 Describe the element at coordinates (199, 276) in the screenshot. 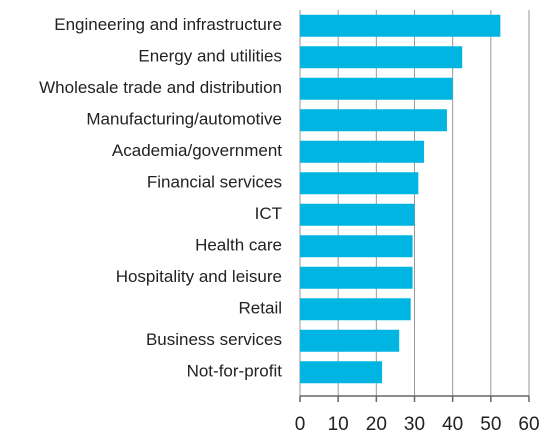

I see `y-tick-label: Hospitality and leisure` at that location.